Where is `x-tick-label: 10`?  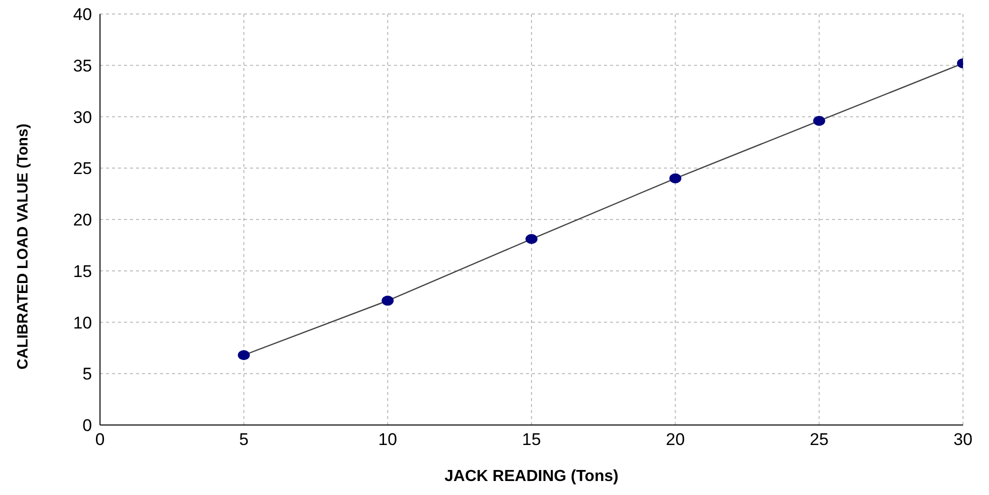 x-tick-label: 10 is located at coordinates (388, 440).